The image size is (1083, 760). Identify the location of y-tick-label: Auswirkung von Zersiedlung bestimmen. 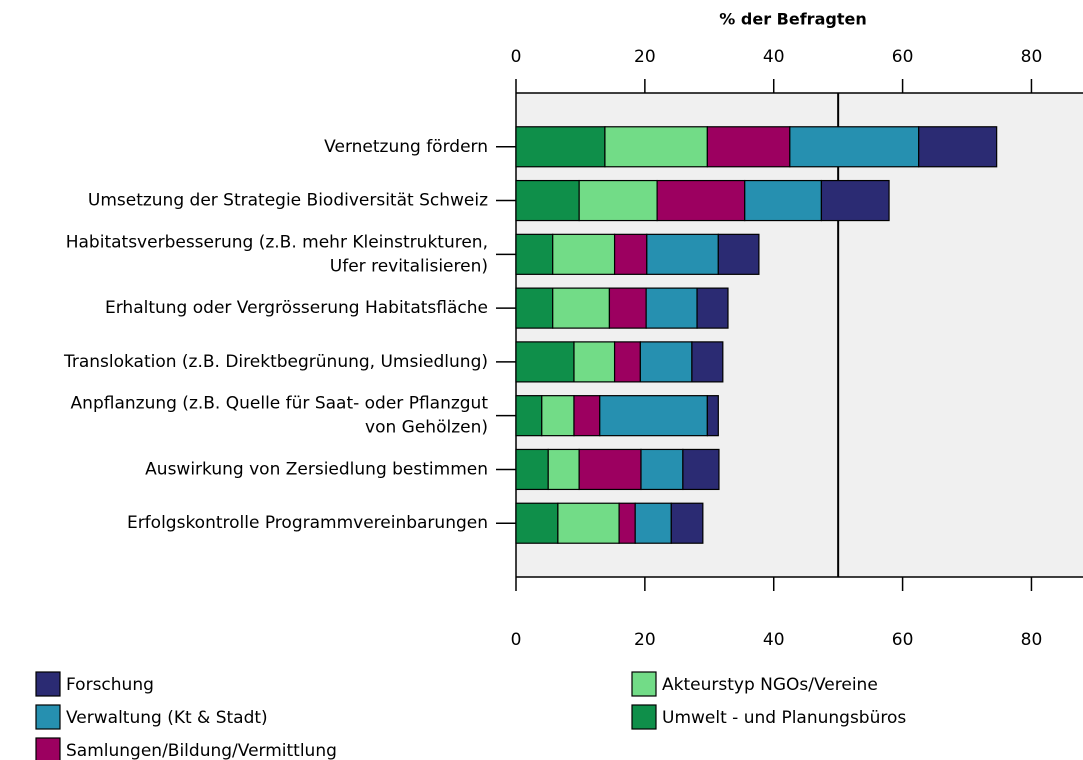
(316, 469).